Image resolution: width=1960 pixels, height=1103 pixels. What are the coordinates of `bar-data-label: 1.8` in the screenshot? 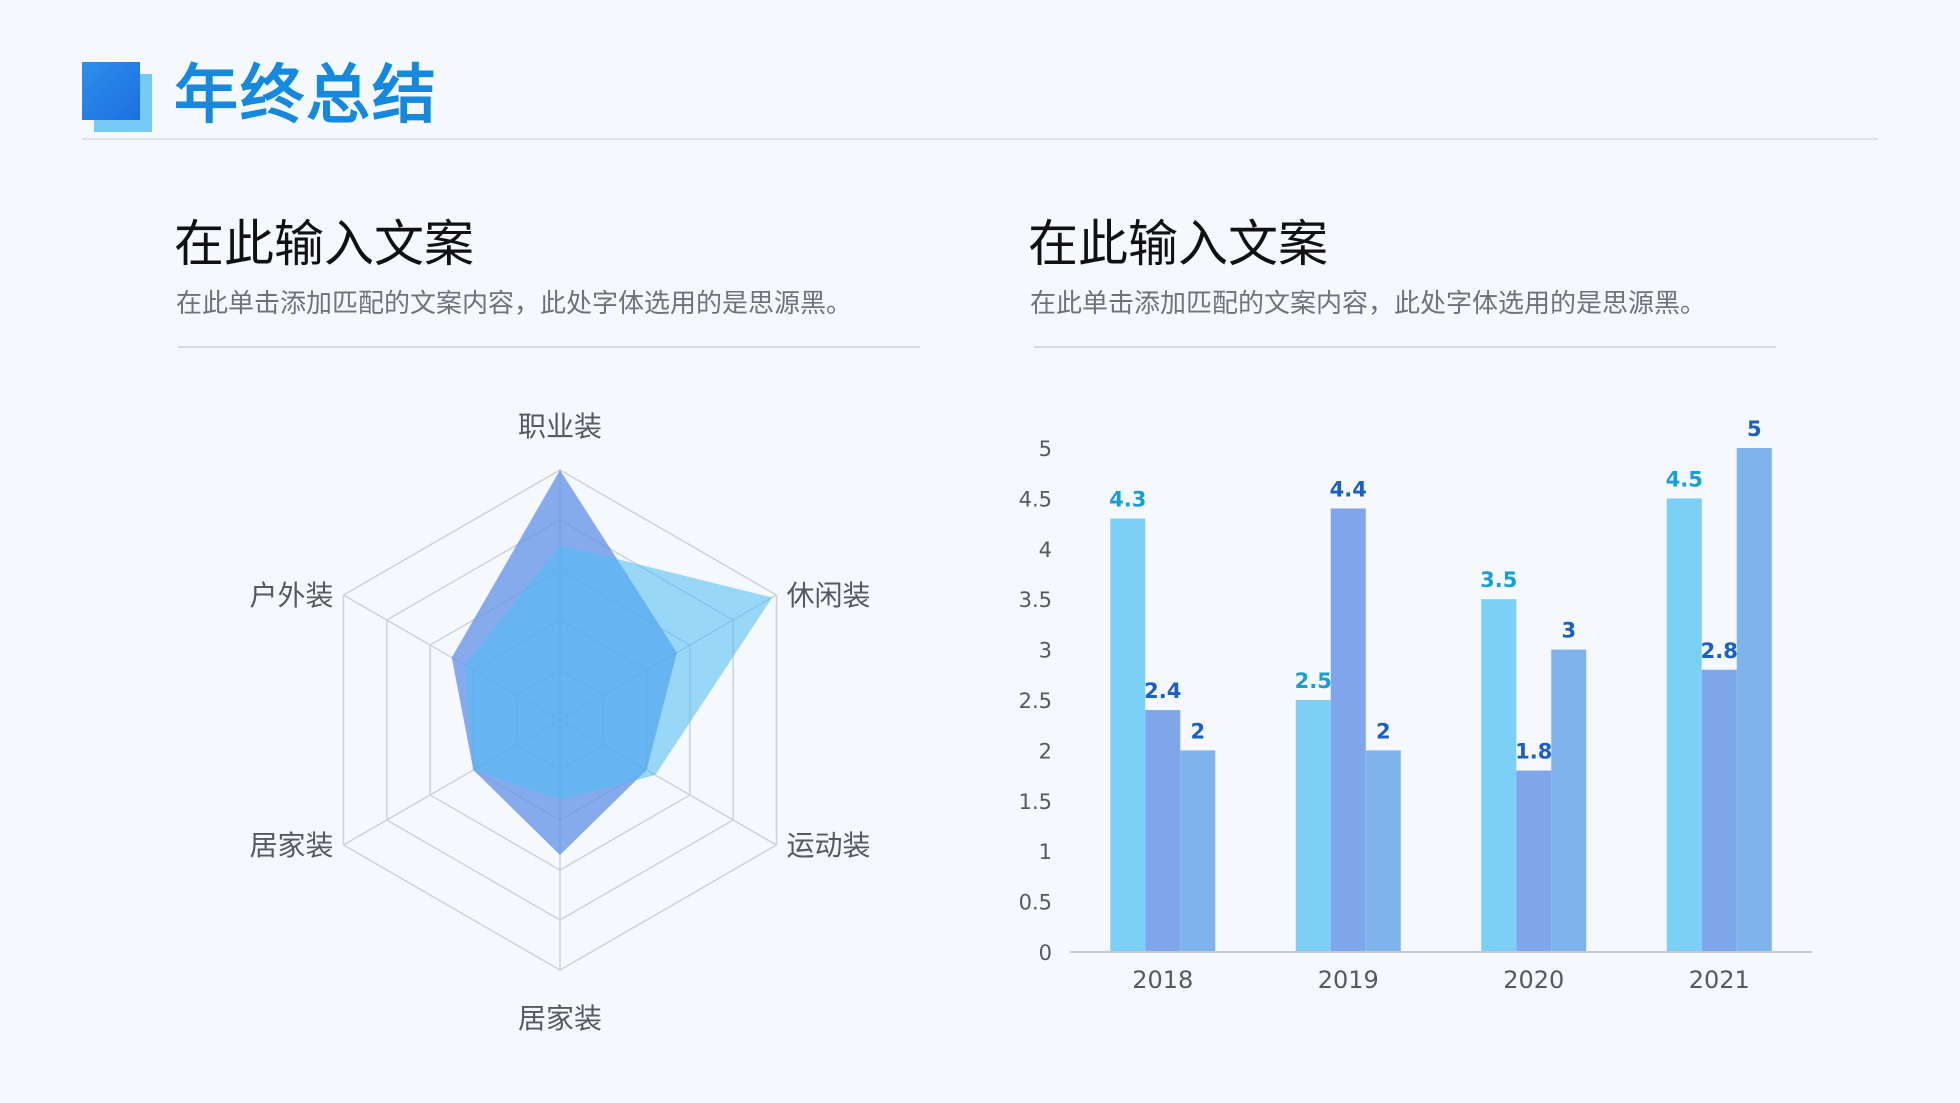 It's located at (1533, 752).